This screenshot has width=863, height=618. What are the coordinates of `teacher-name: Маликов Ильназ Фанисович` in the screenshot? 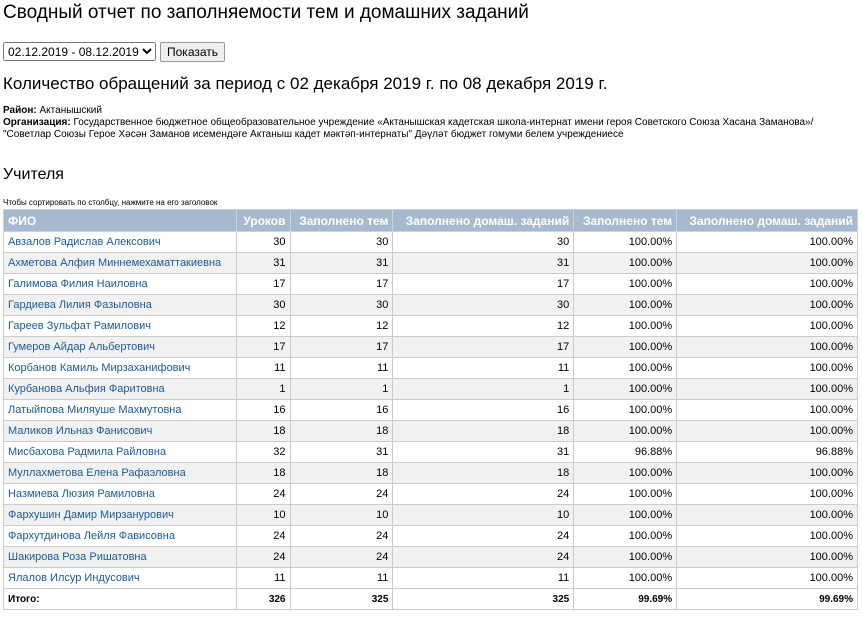 It's located at (120, 431).